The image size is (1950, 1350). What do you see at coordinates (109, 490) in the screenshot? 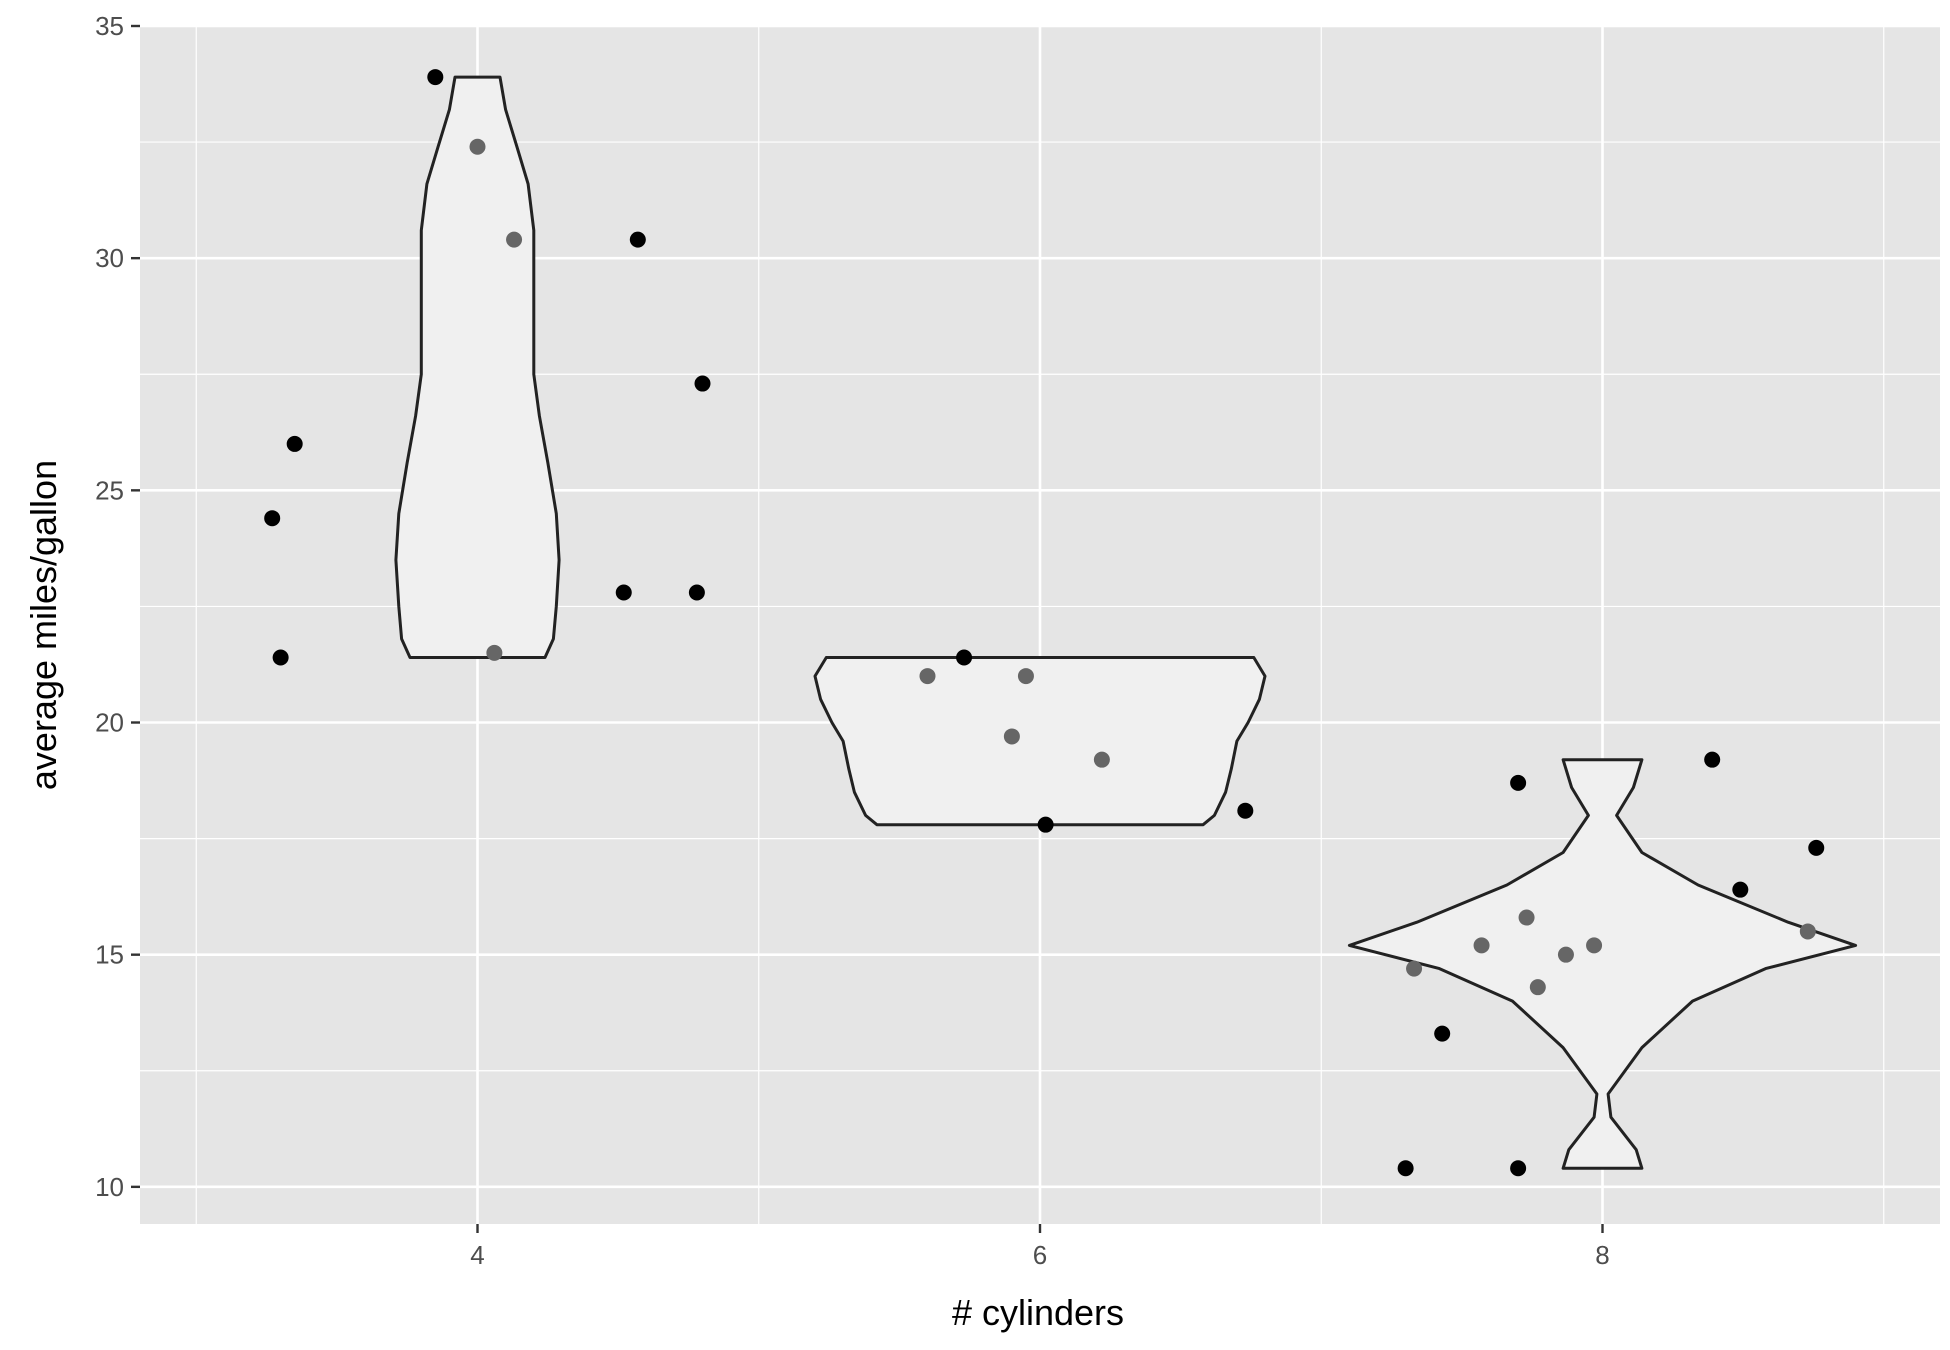
I see `y-tick-label: 25` at bounding box center [109, 490].